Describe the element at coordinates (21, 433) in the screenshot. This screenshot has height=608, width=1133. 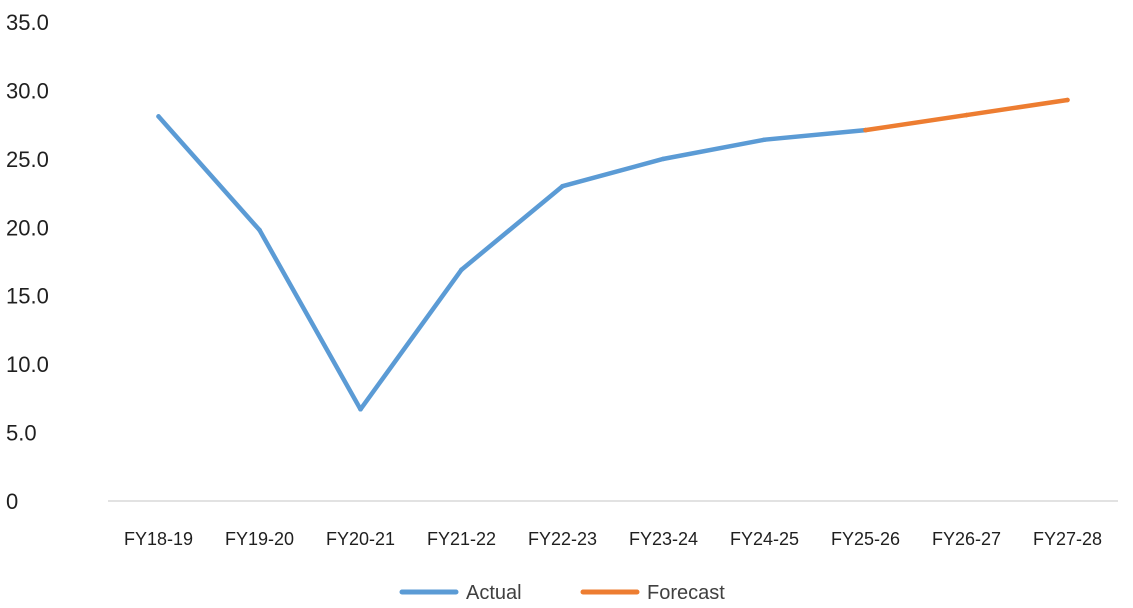
I see `y-tick-label: 5.0` at that location.